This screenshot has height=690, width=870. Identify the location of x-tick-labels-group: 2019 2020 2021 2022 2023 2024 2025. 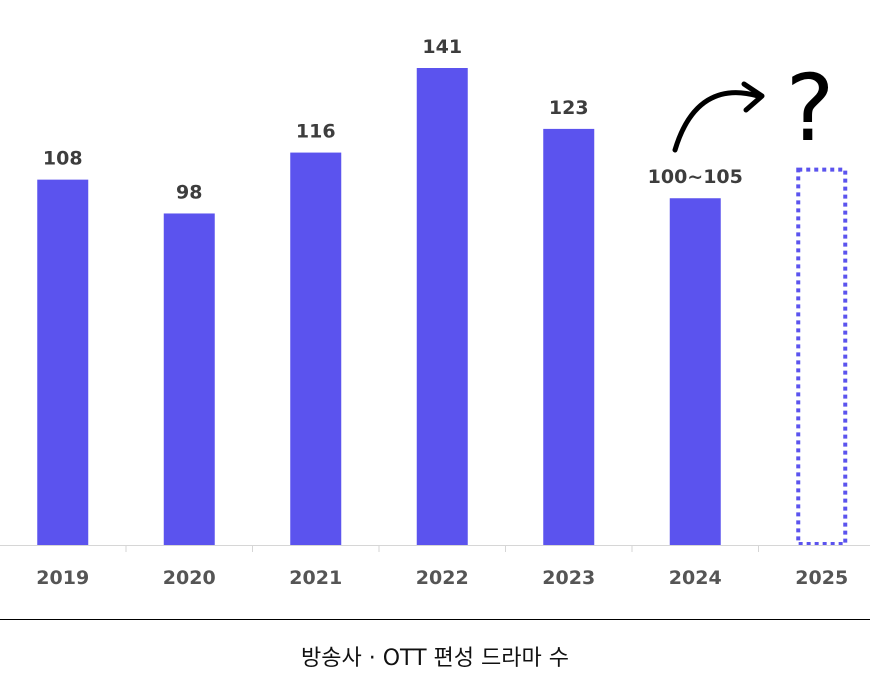
(442, 578).